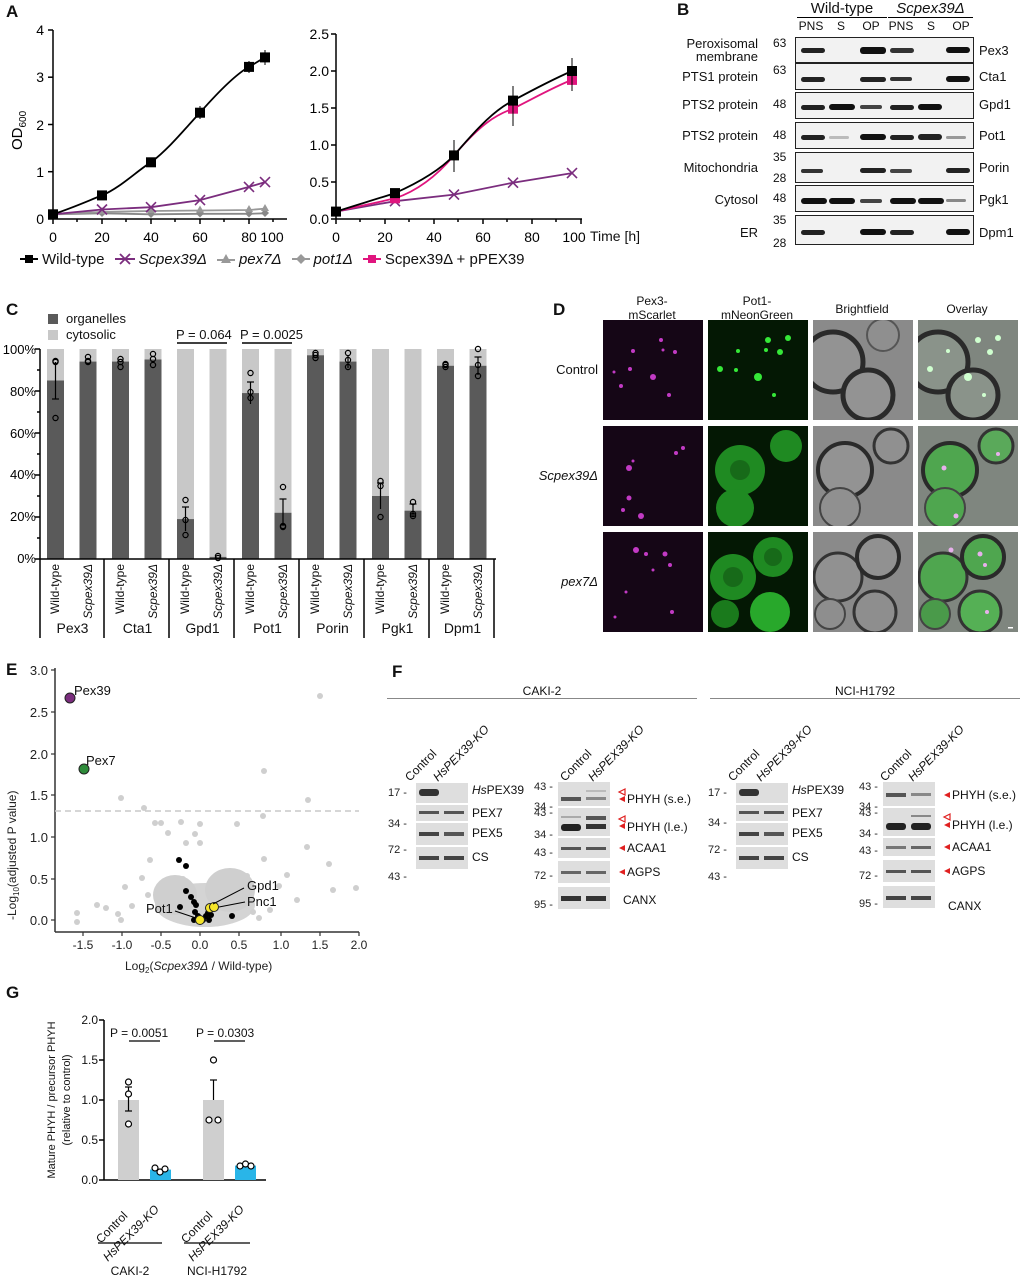  Describe the element at coordinates (12, 669) in the screenshot. I see `panel-label-e: E` at that location.